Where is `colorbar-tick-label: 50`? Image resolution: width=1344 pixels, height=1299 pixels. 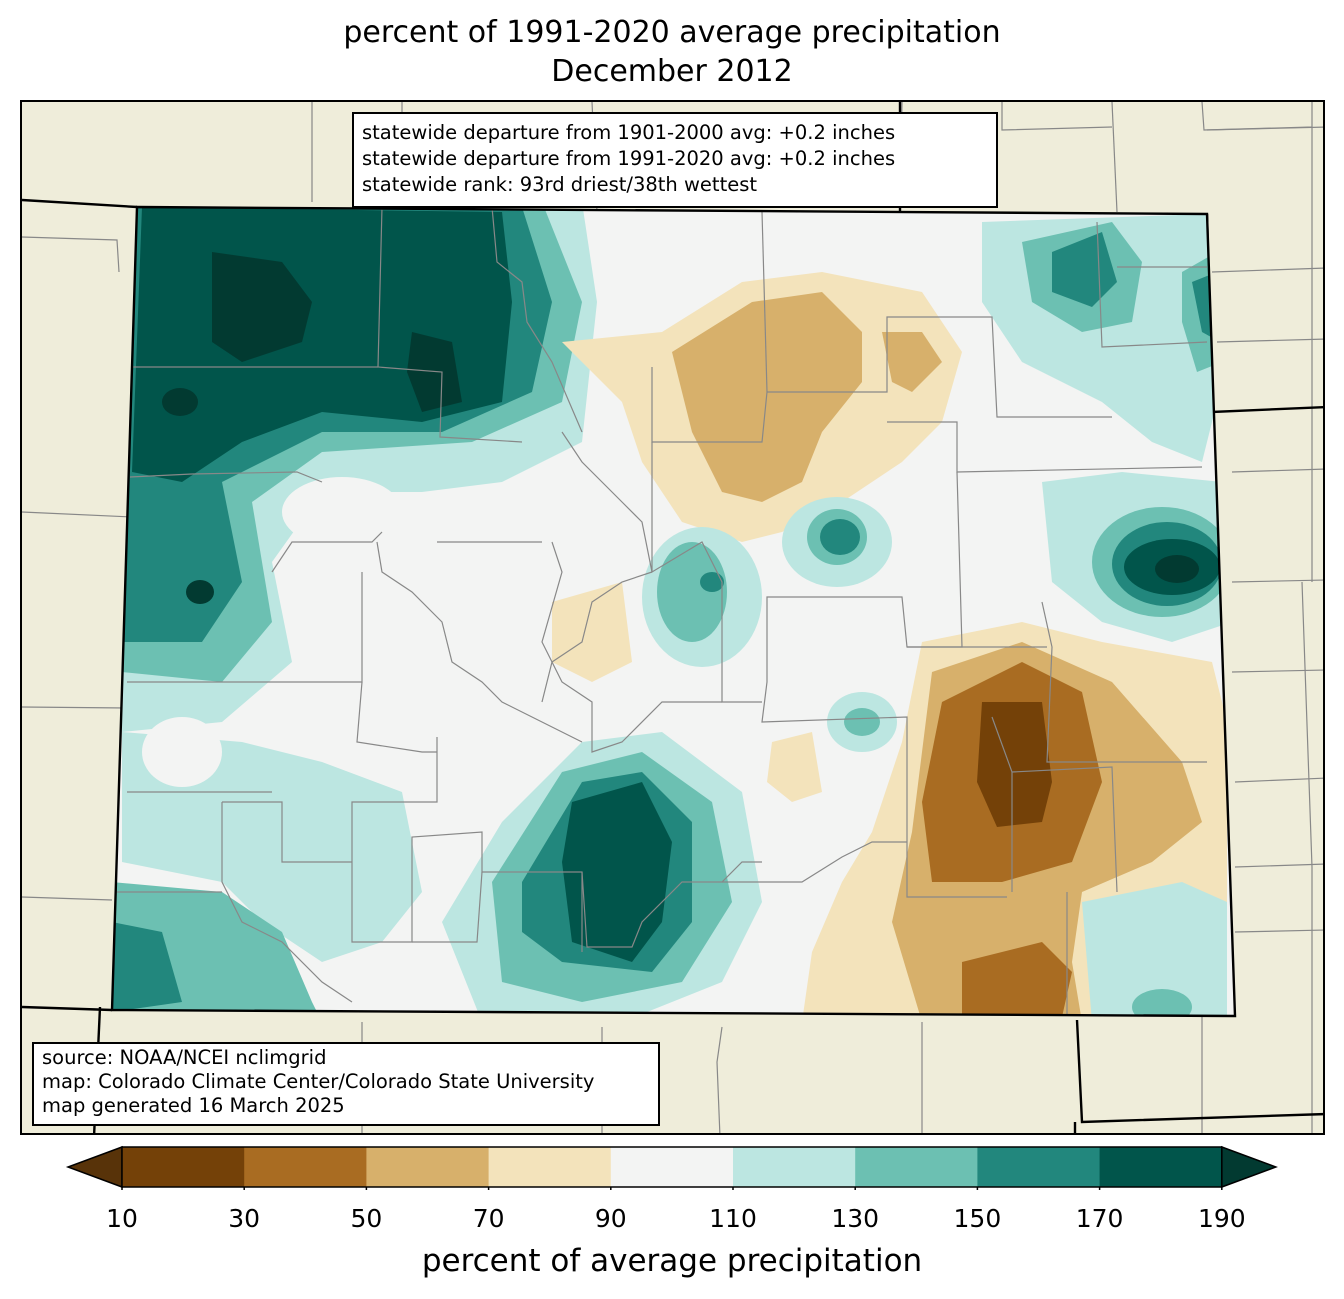
colorbar-tick-label: 50 is located at coordinates (366, 1218).